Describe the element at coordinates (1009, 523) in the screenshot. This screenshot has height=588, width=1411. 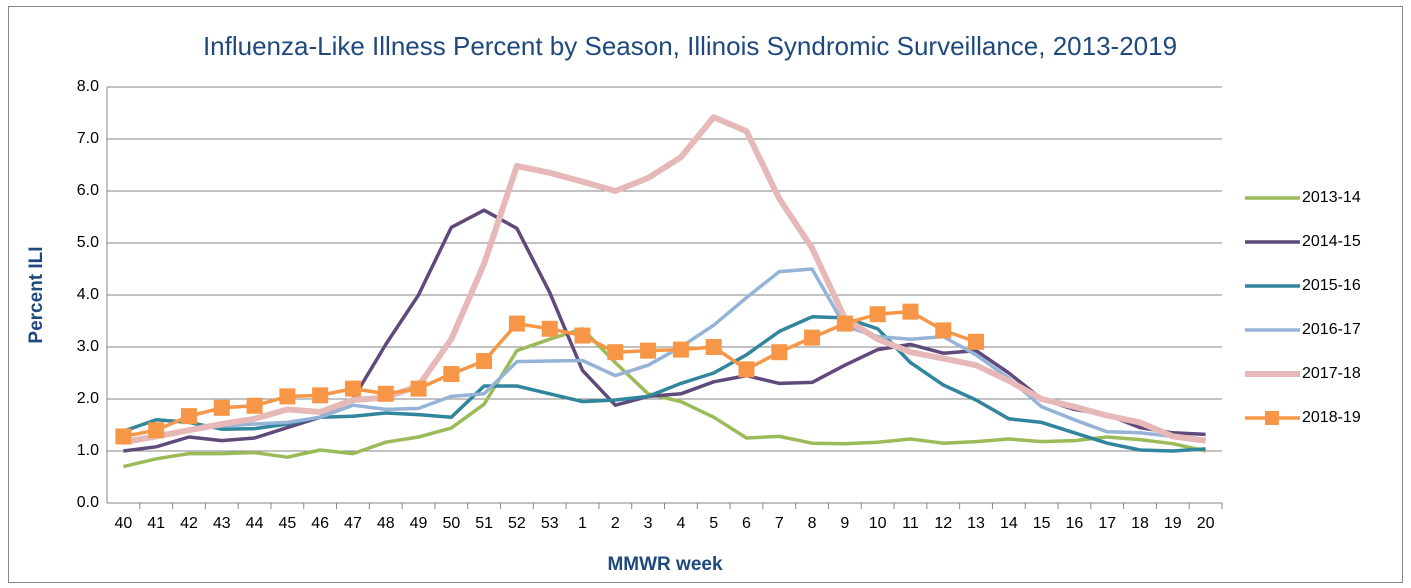
I see `x-tick-label: 14` at that location.